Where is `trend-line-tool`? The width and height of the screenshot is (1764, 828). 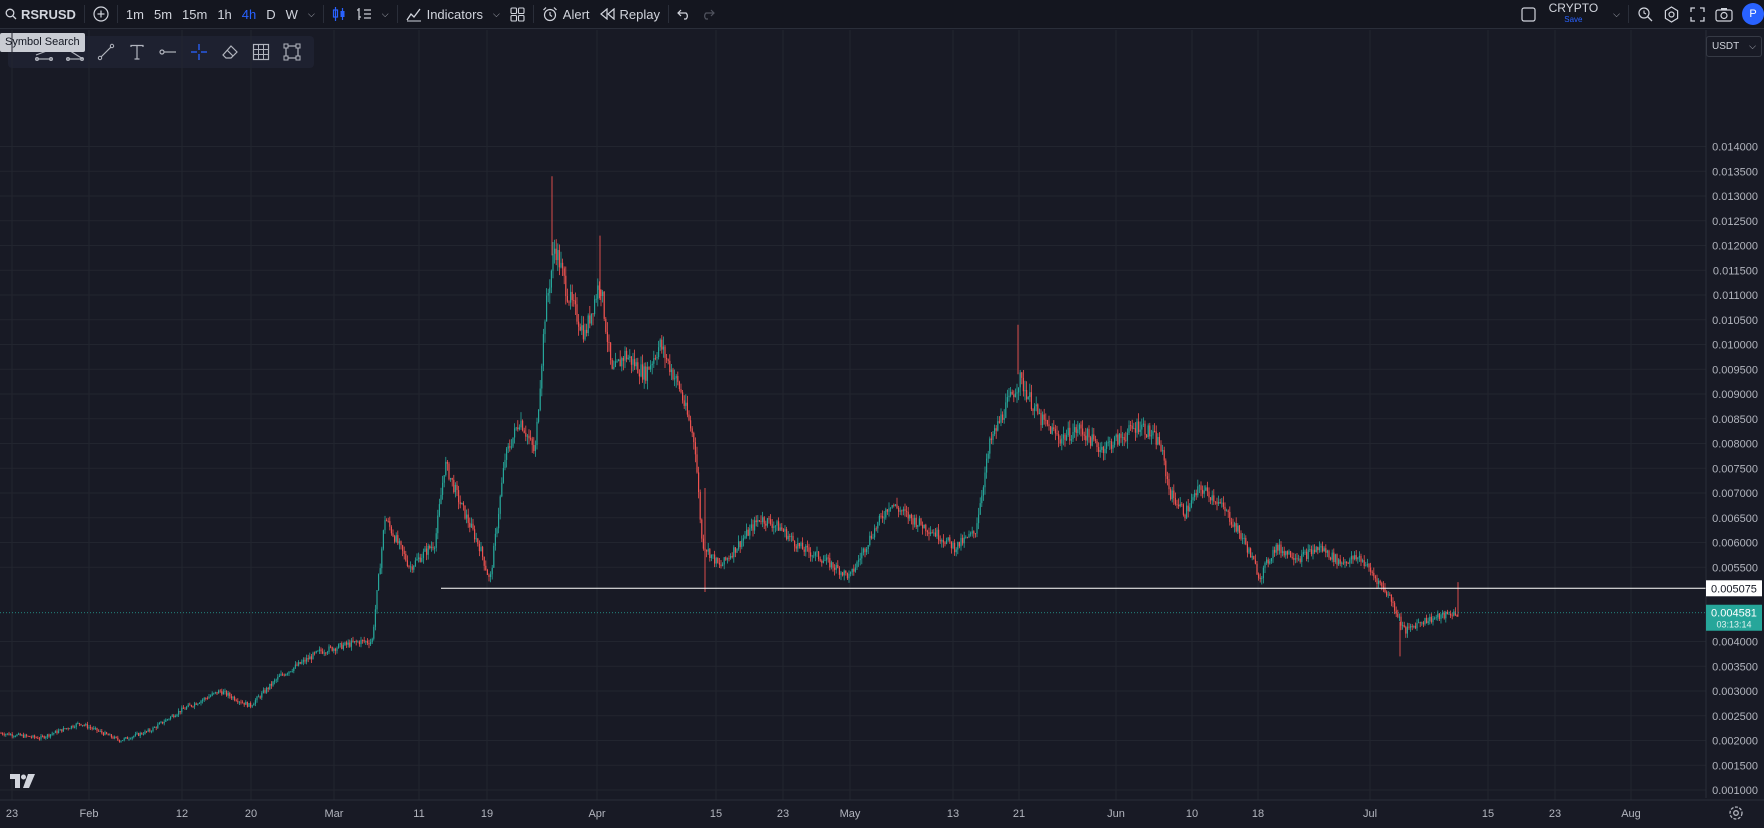 trend-line-tool is located at coordinates (105, 52).